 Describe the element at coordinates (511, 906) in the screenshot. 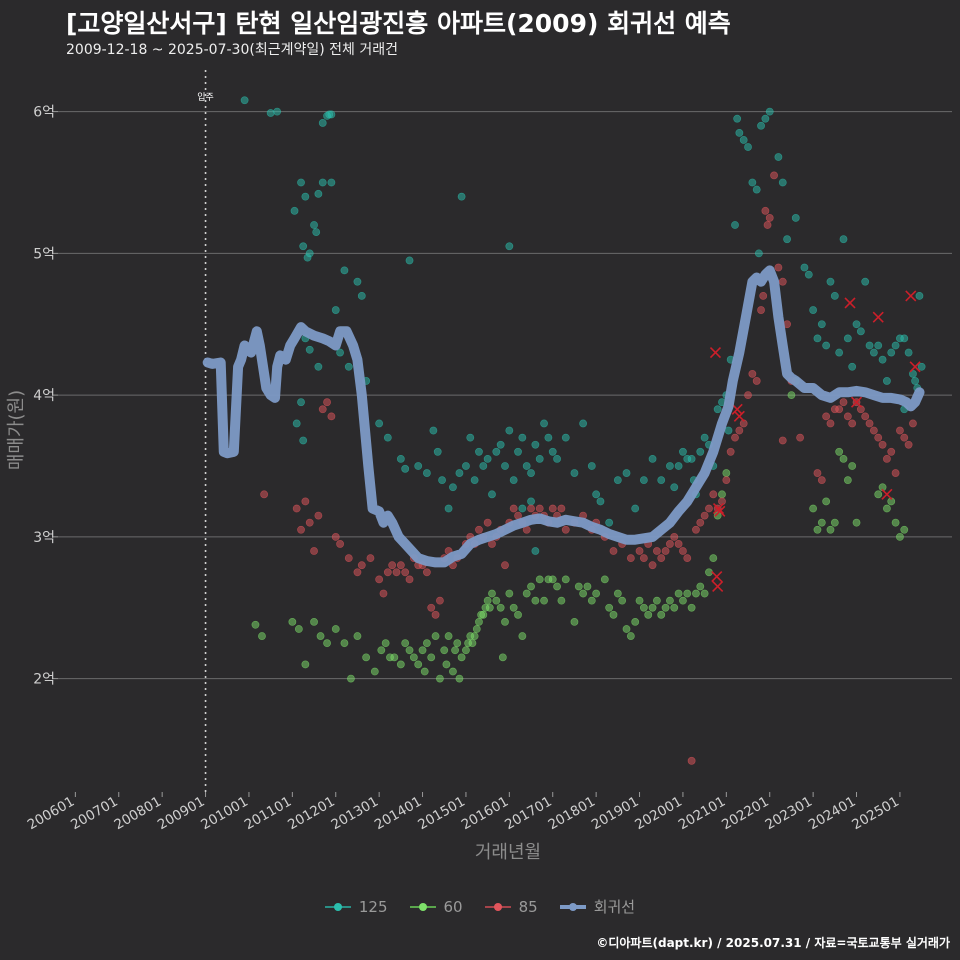

I see `legend-item-85: 85` at that location.